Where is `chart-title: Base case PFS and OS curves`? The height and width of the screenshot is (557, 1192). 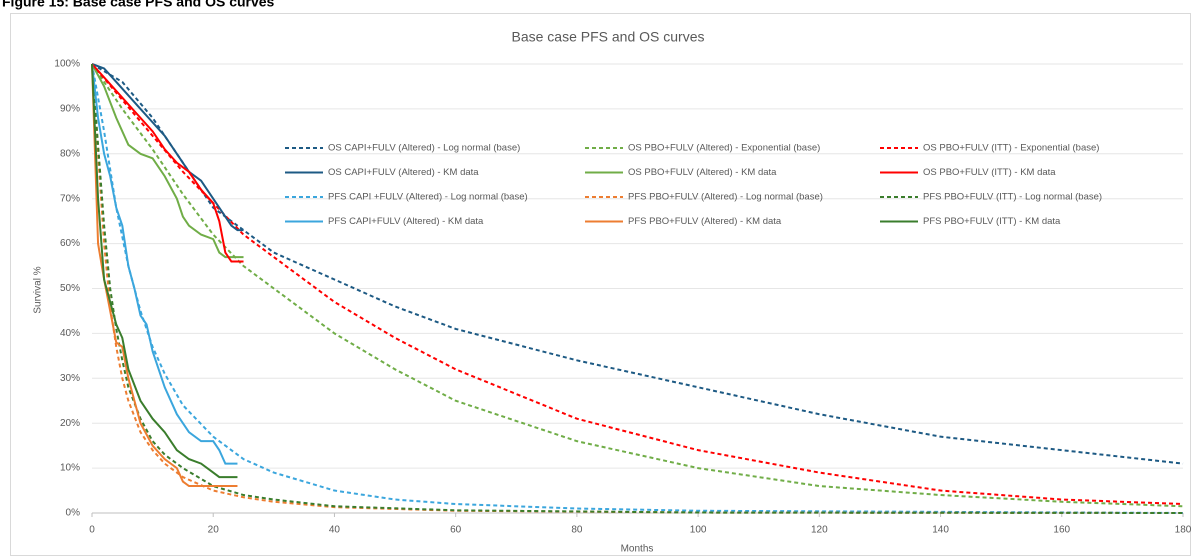 chart-title: Base case PFS and OS curves is located at coordinates (608, 37).